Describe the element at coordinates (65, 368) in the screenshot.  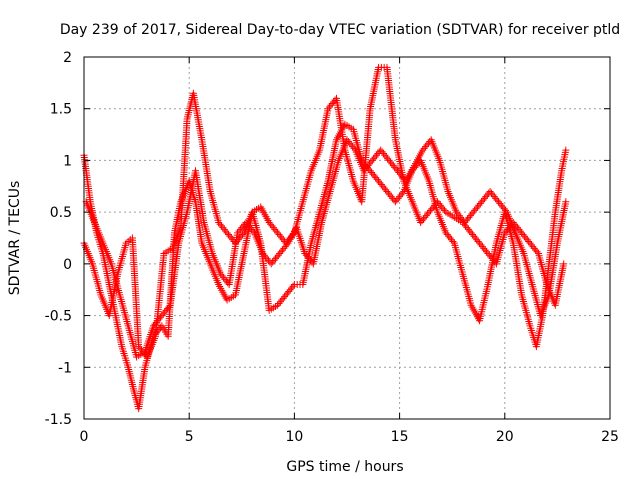
I see `y-tick-label: -1` at that location.